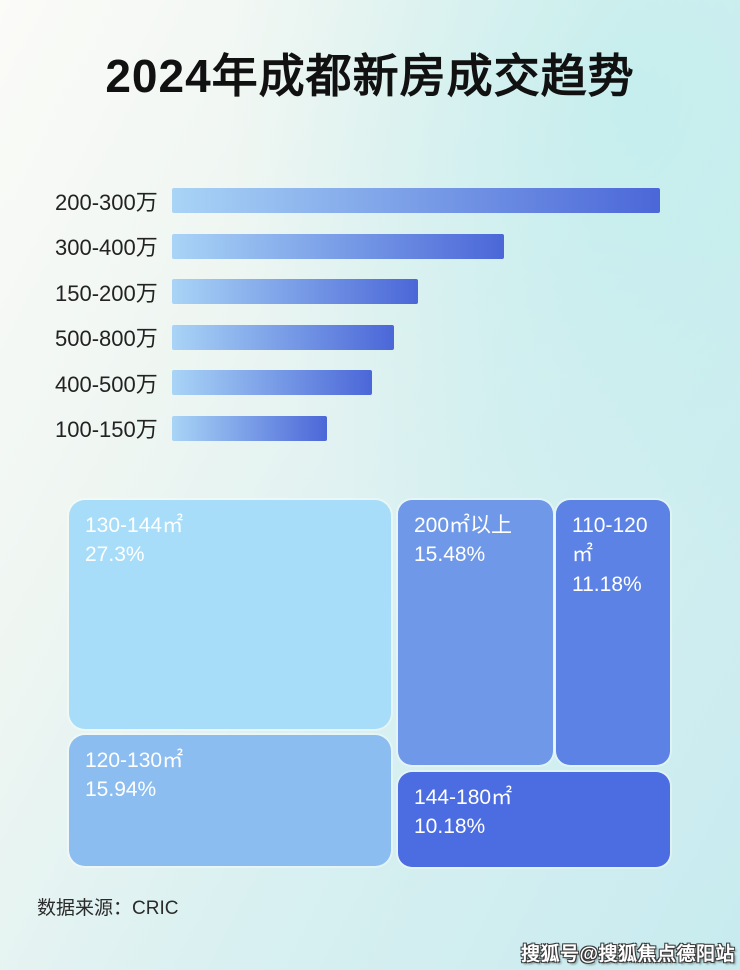 The height and width of the screenshot is (970, 740). Describe the element at coordinates (607, 584) in the screenshot. I see `treemap-percentage: 11.18%` at that location.